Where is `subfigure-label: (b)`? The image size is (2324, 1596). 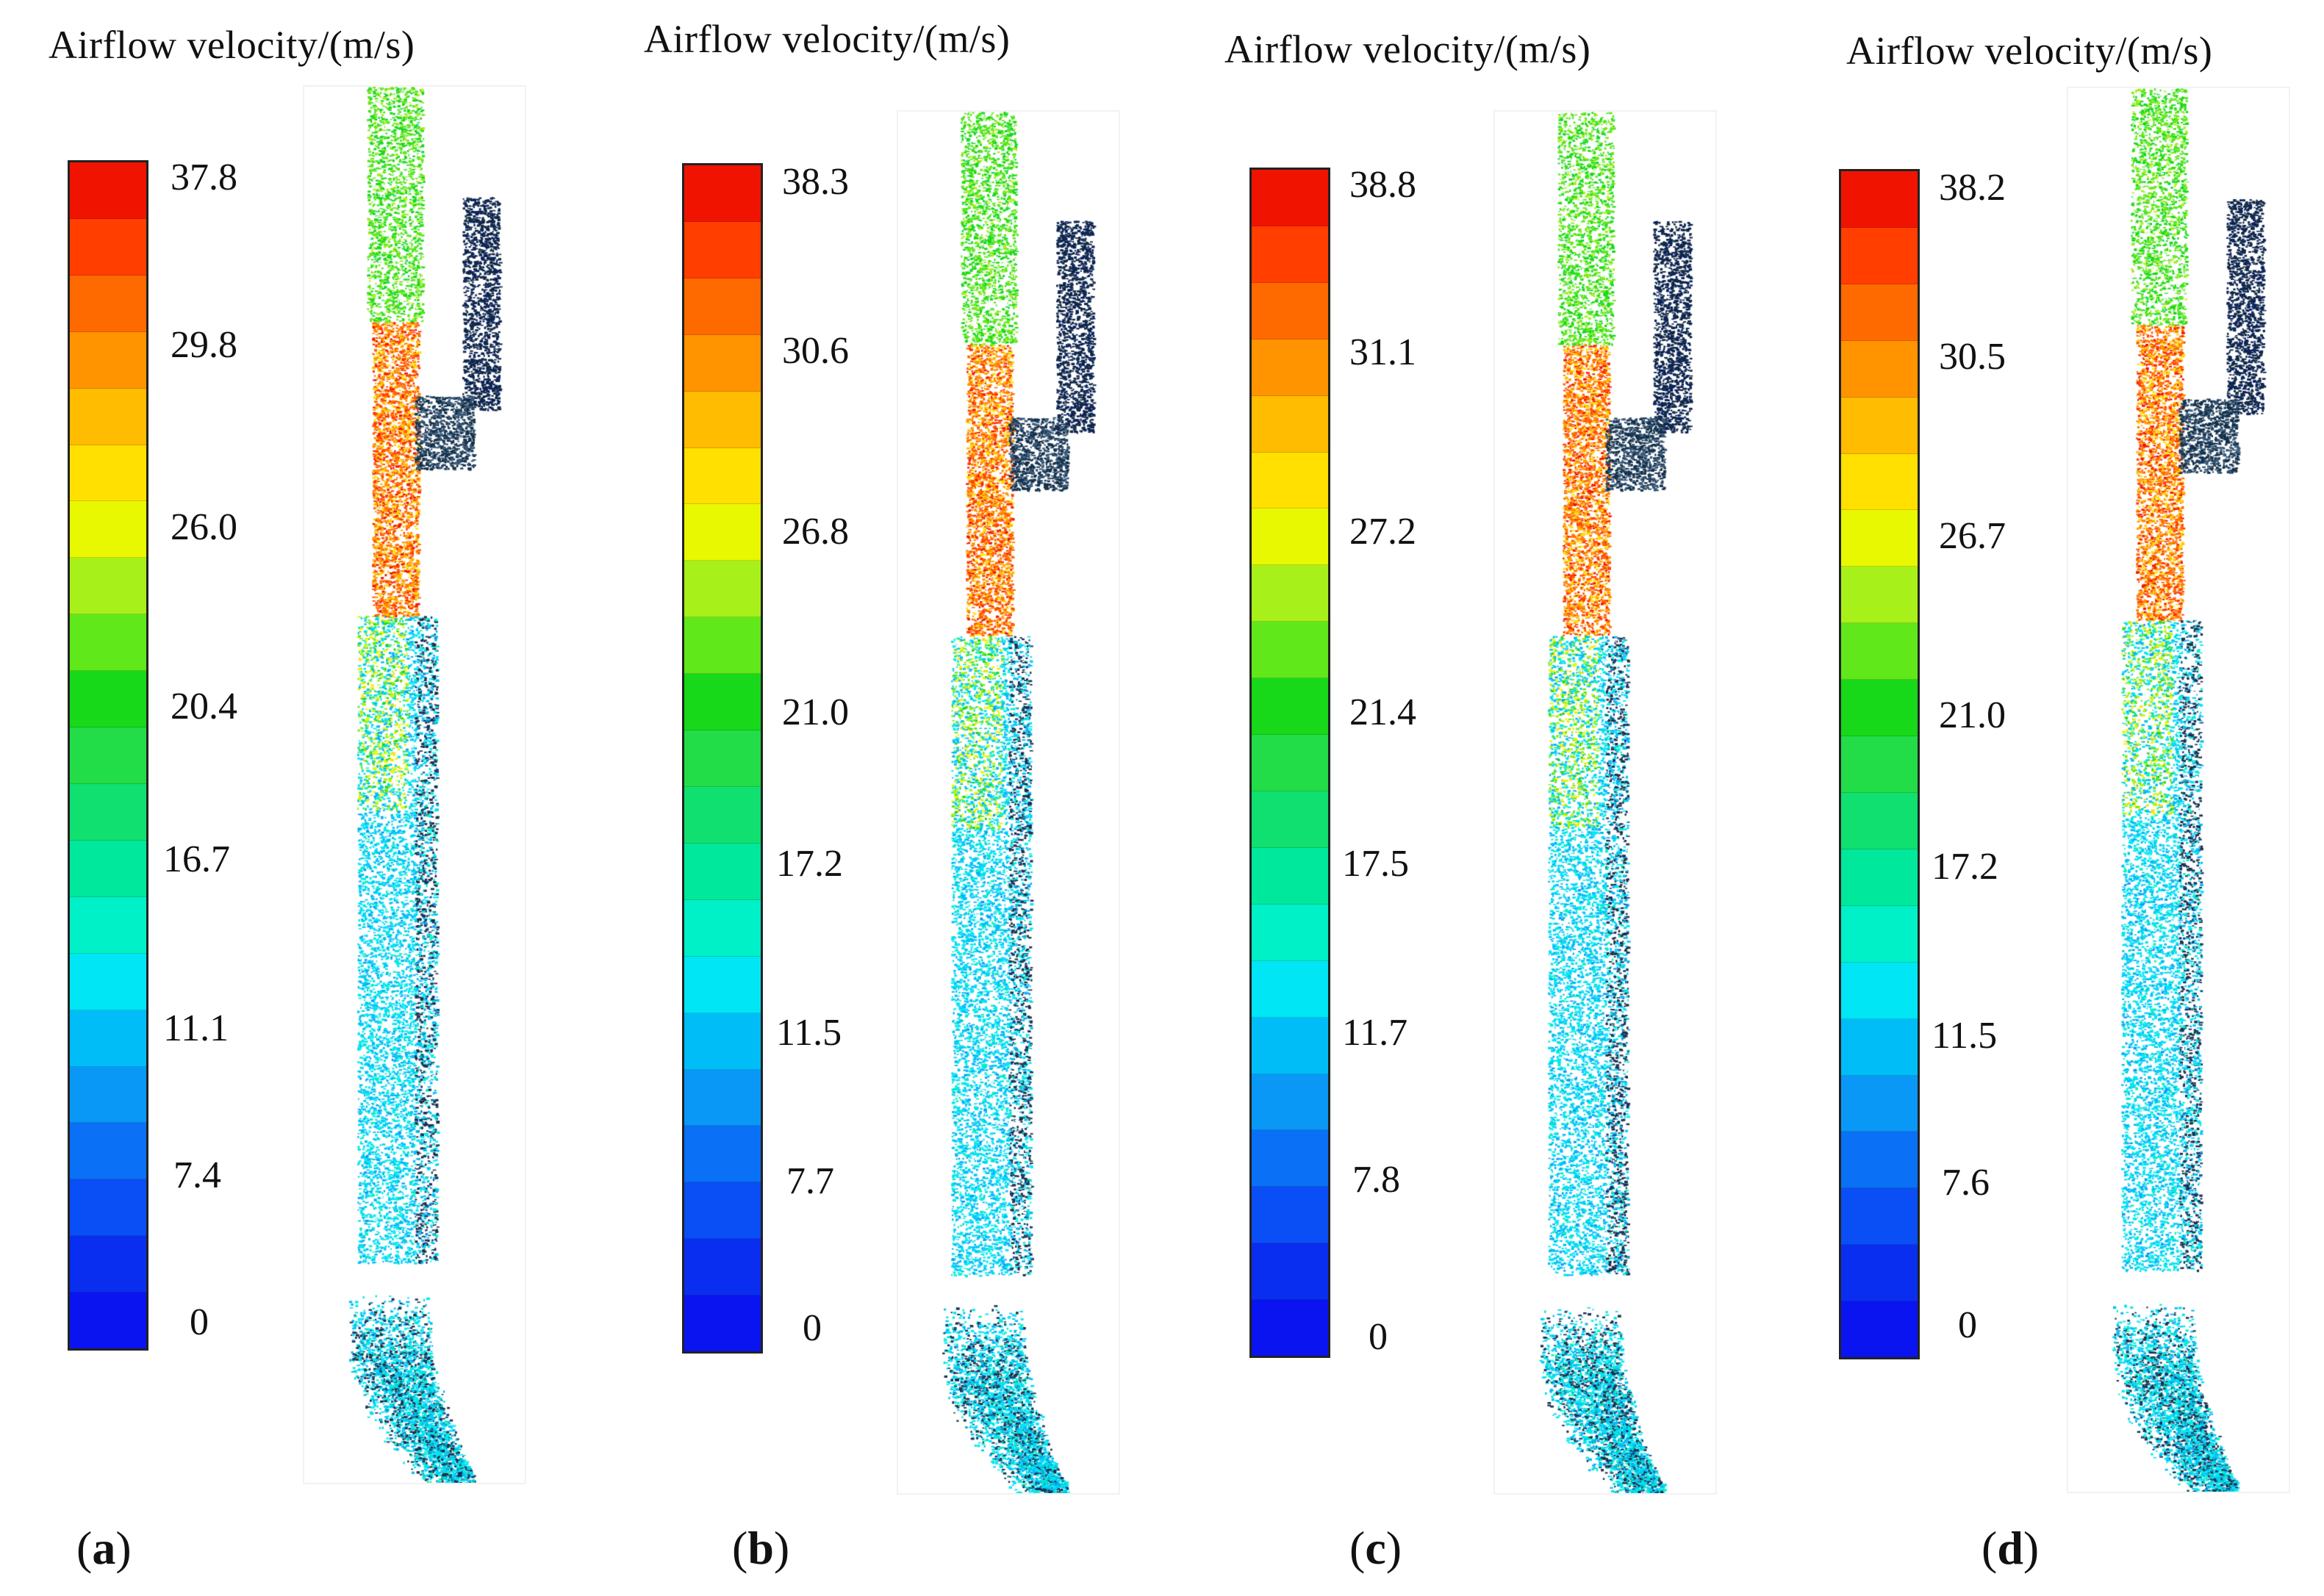 subfigure-label: (b) is located at coordinates (761, 1548).